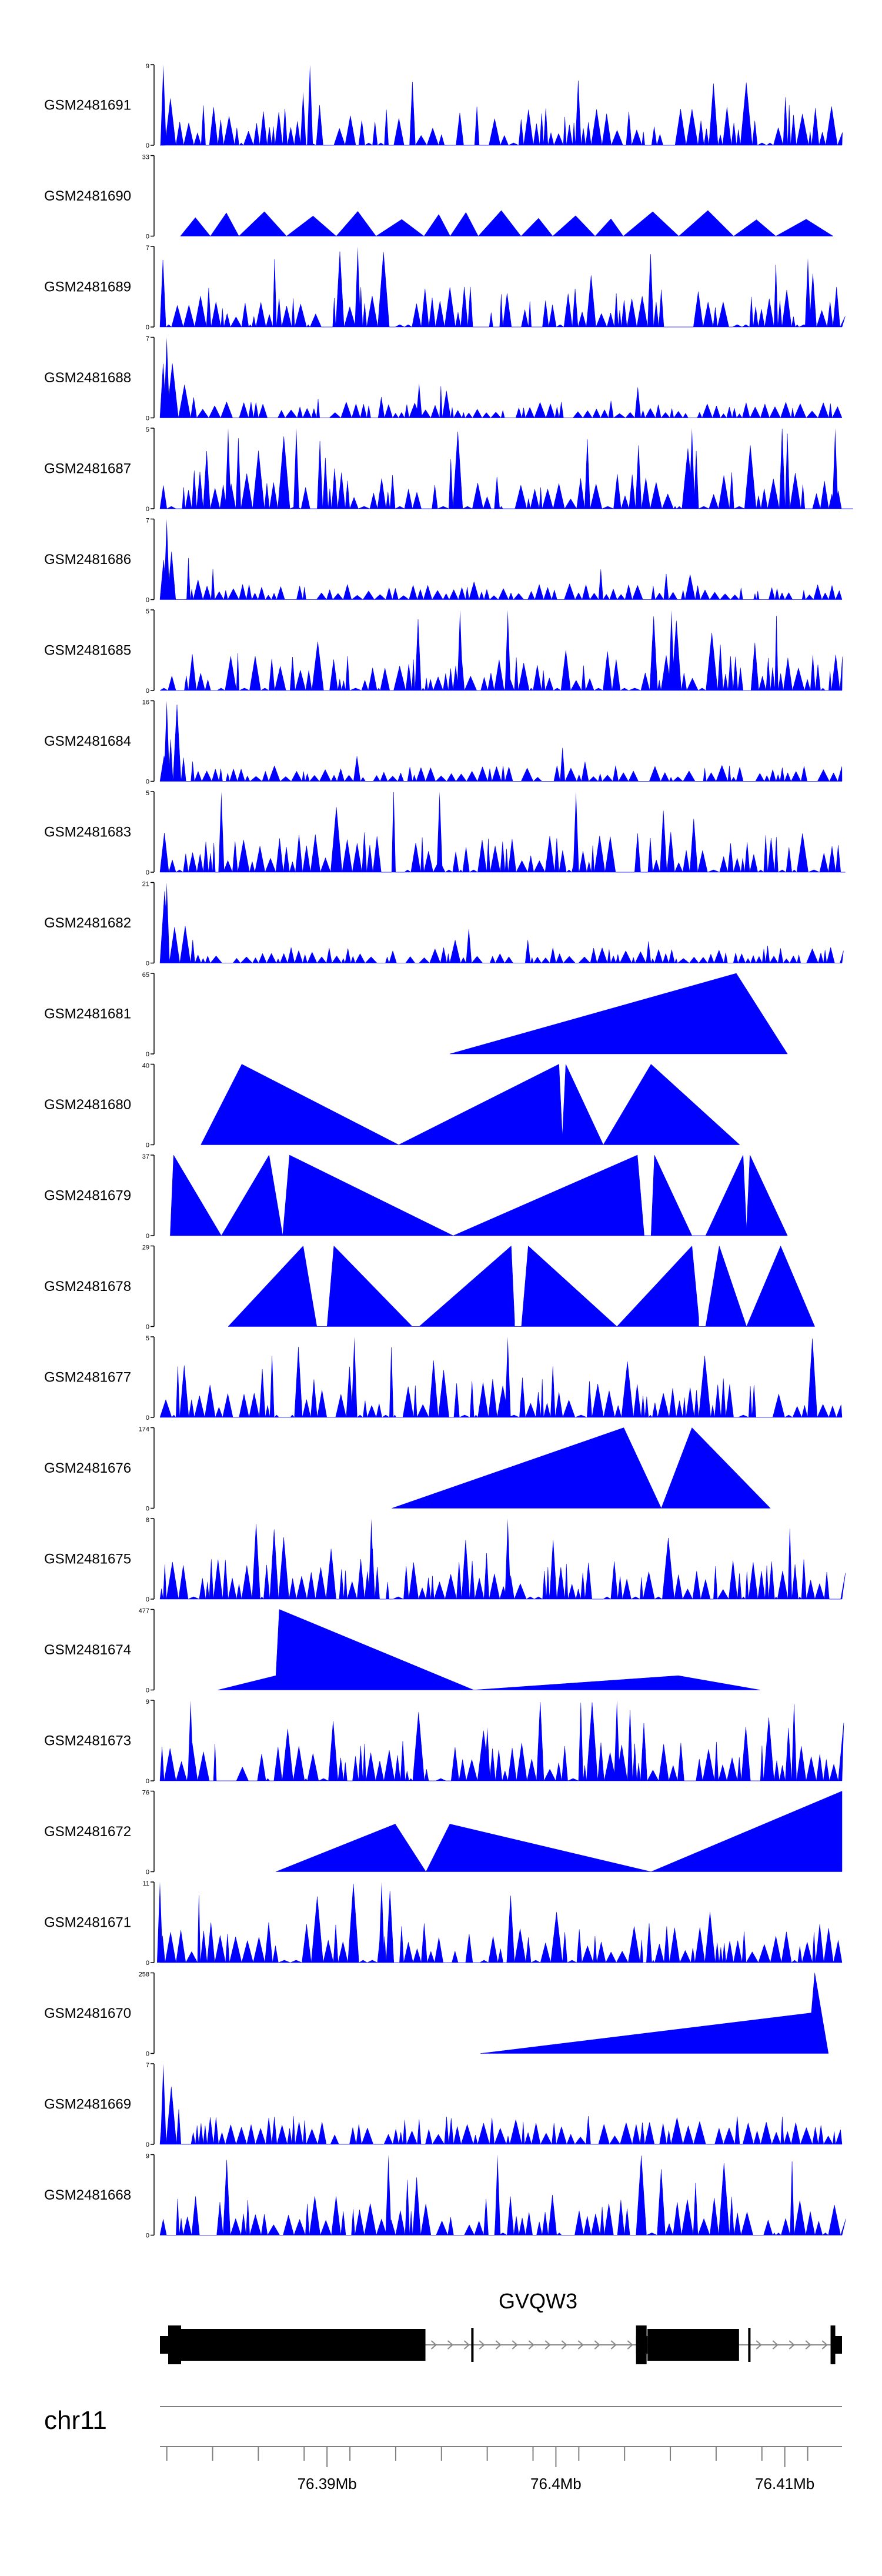  I want to click on track-GSM2481689: GSM2481689 7 0, so click(445, 288).